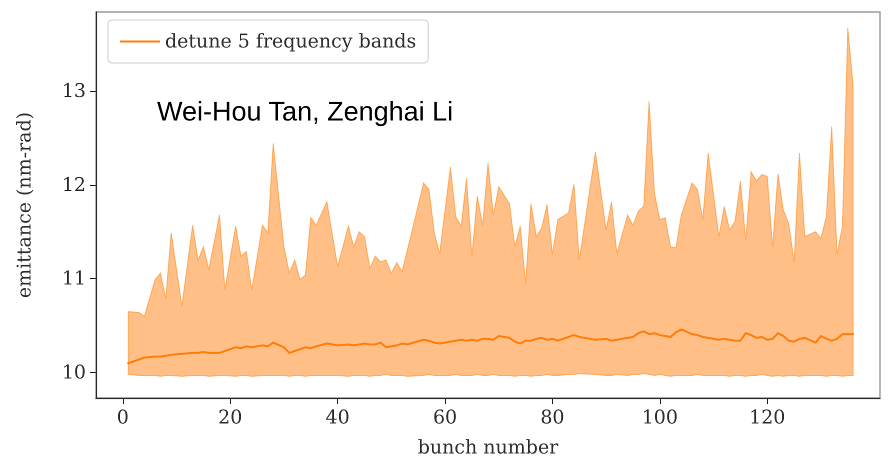 The width and height of the screenshot is (891, 466). What do you see at coordinates (338, 417) in the screenshot?
I see `x-tick-label: 40` at bounding box center [338, 417].